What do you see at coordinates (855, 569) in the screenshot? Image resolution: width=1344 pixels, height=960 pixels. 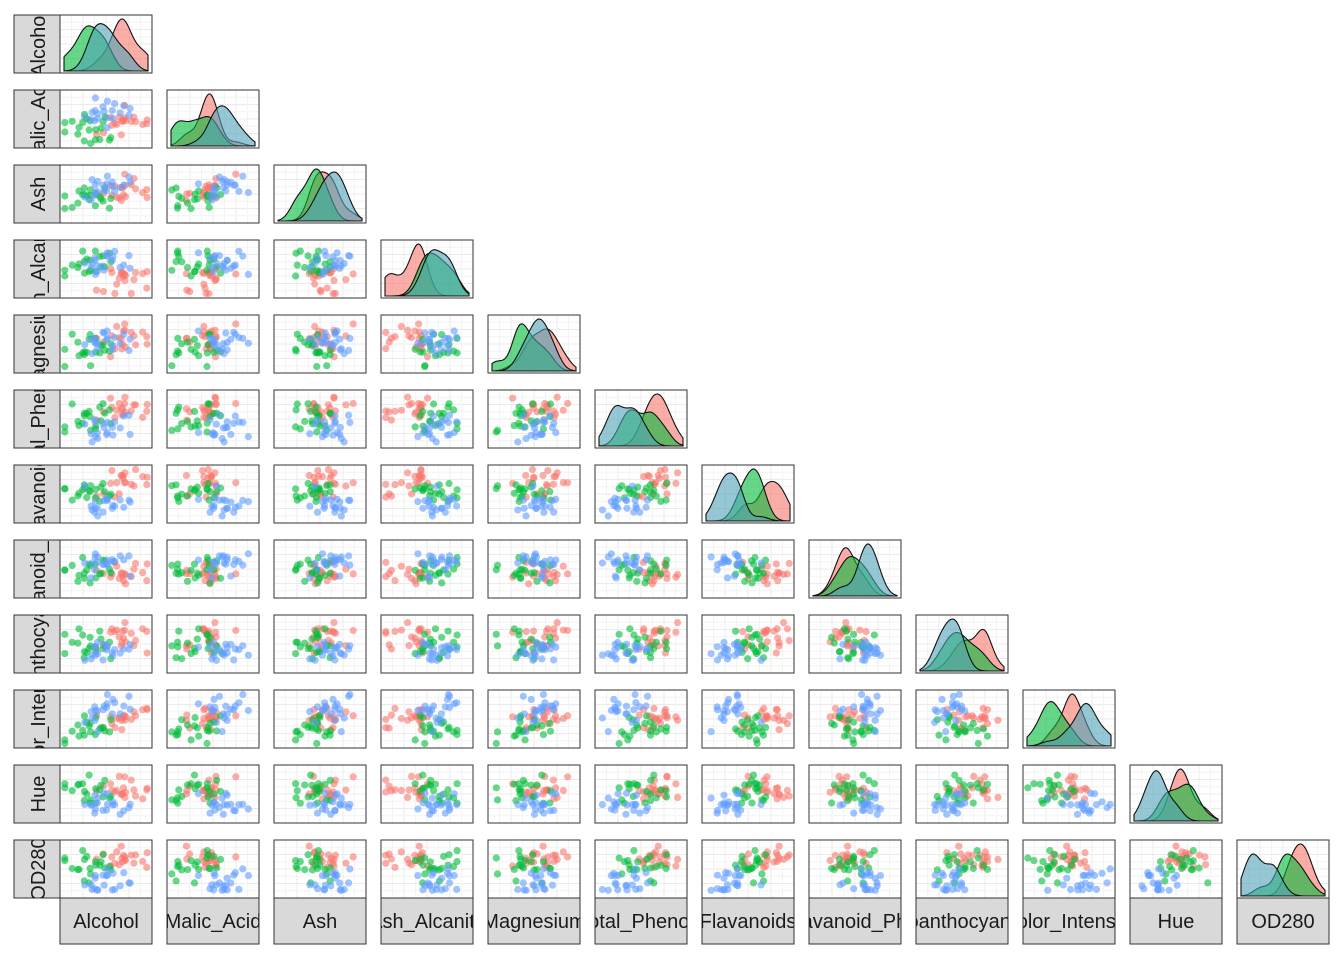 I see `panel-Nonflavanoid_Phenols-vs-Nonflavanoid_Phenols` at bounding box center [855, 569].